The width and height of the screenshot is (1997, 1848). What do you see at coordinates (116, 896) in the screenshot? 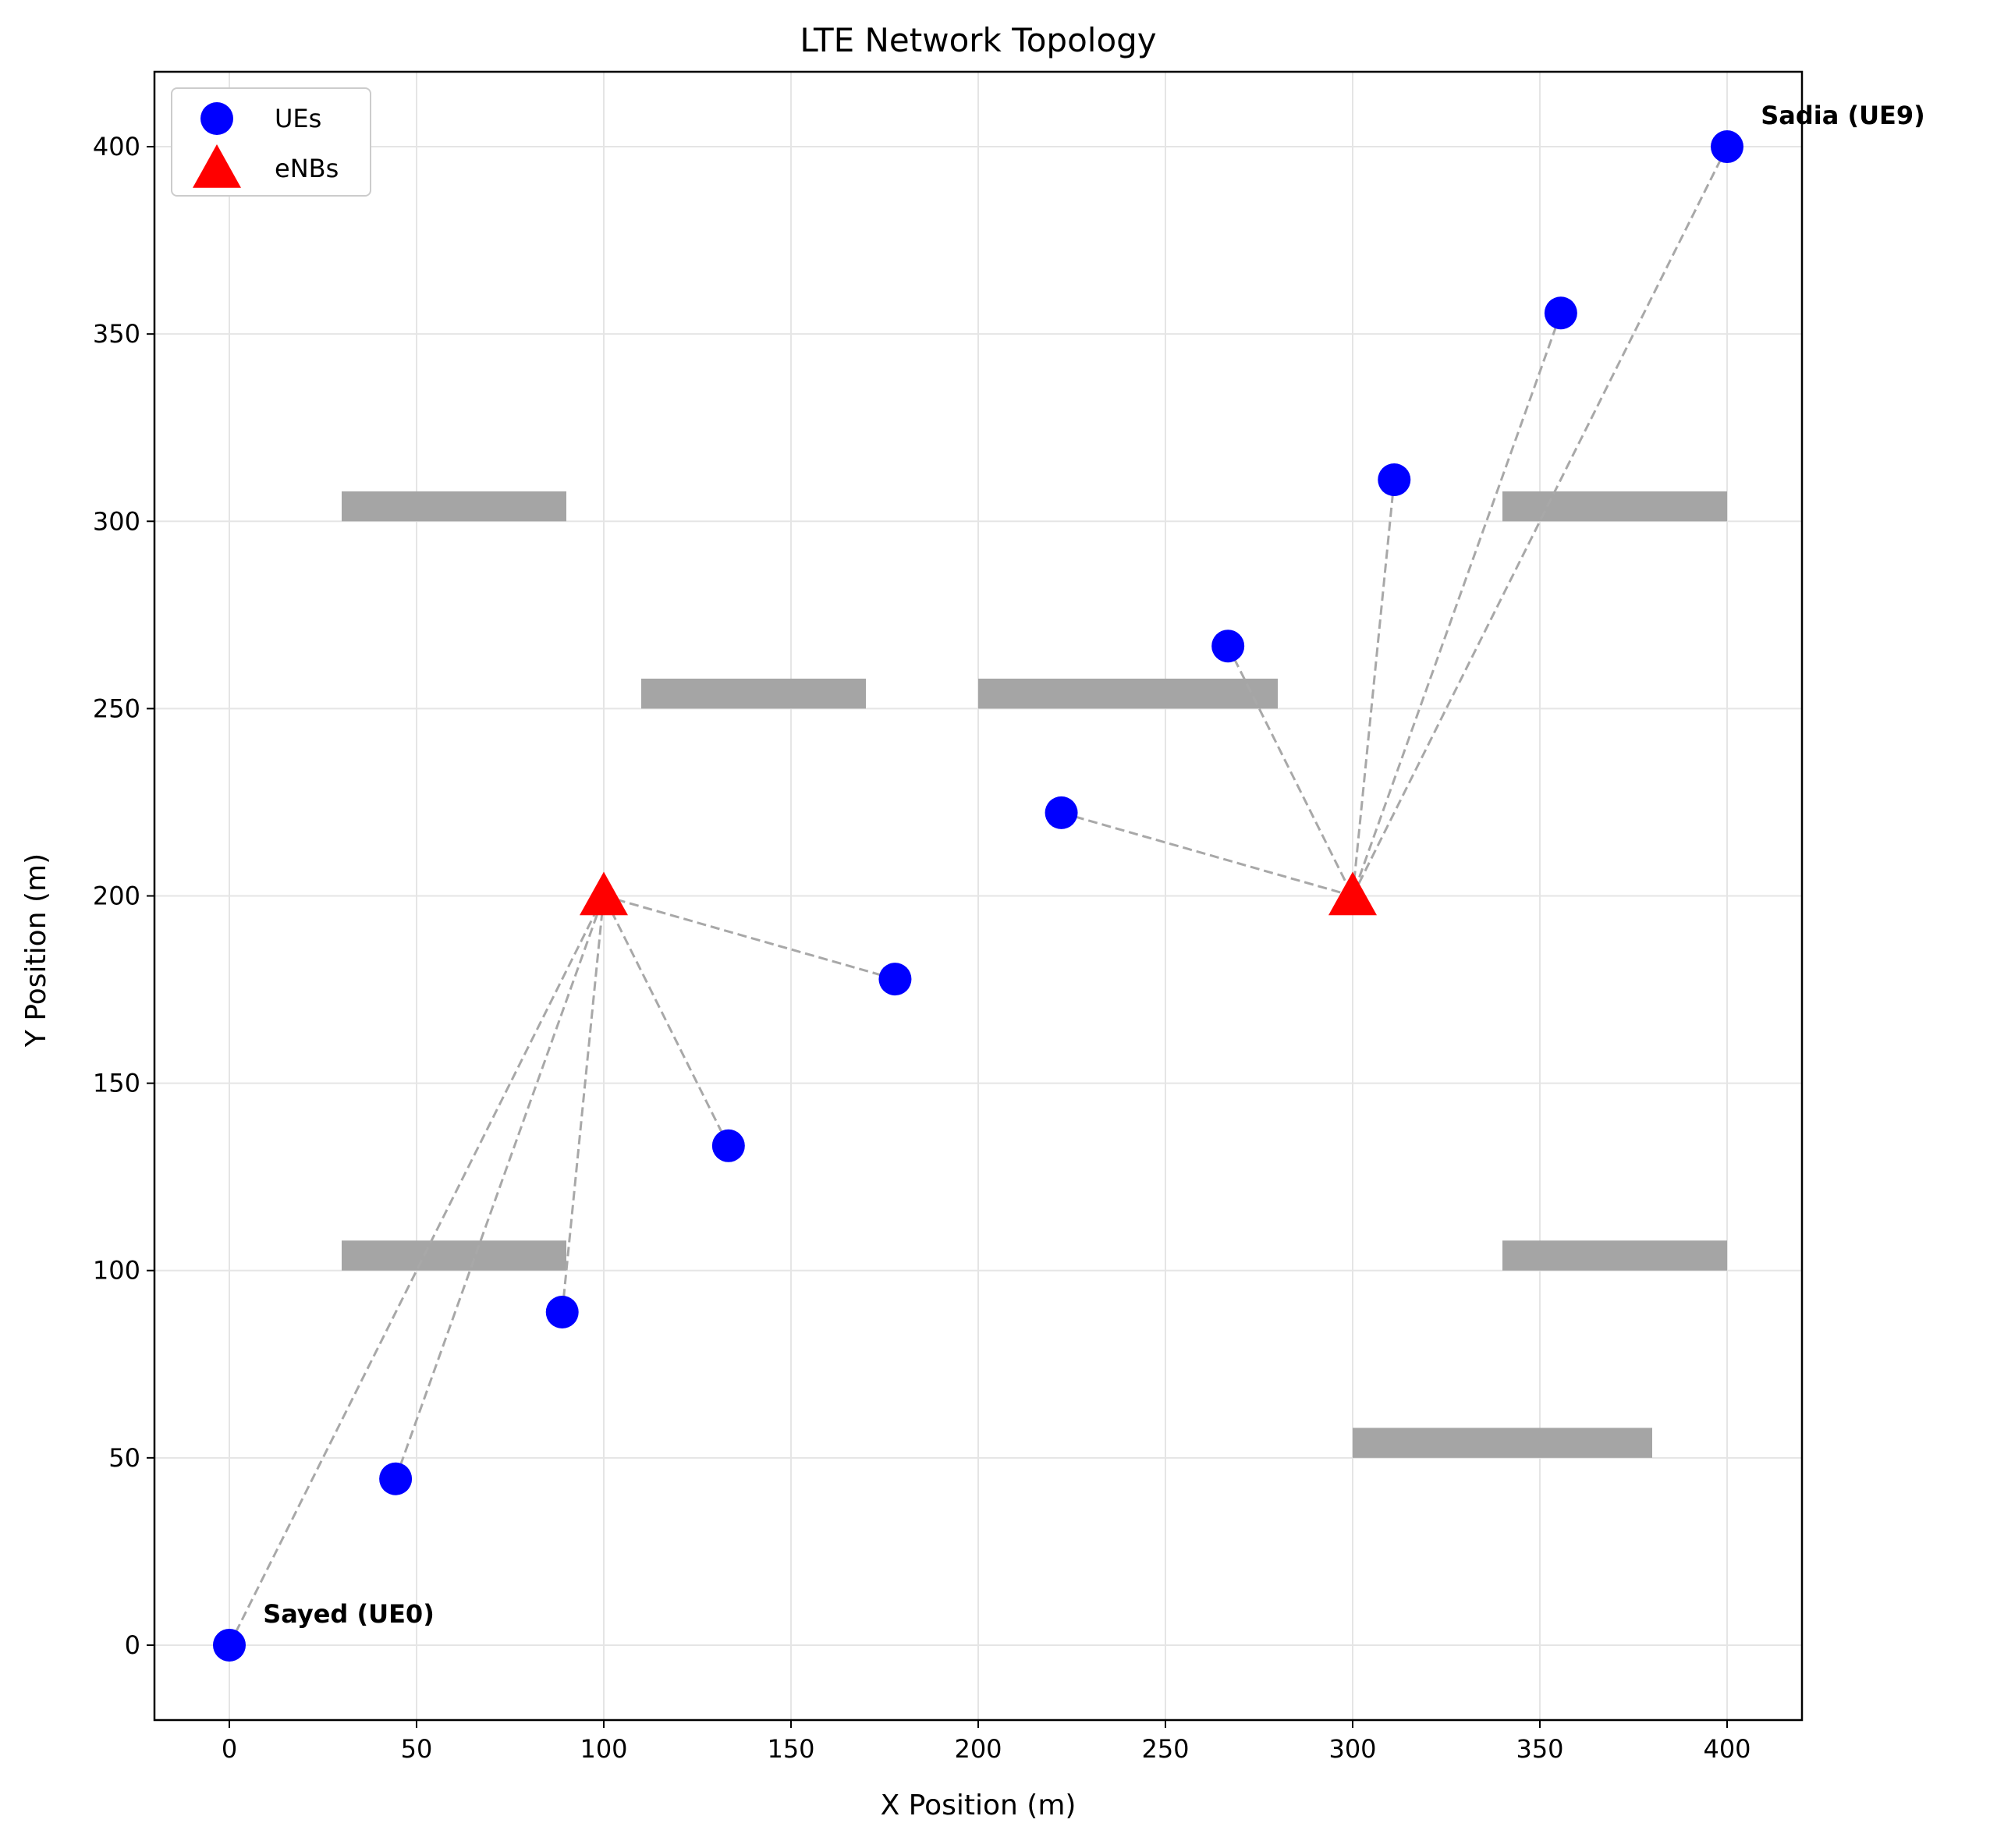
I see `y-tick-label: 200` at bounding box center [116, 896].